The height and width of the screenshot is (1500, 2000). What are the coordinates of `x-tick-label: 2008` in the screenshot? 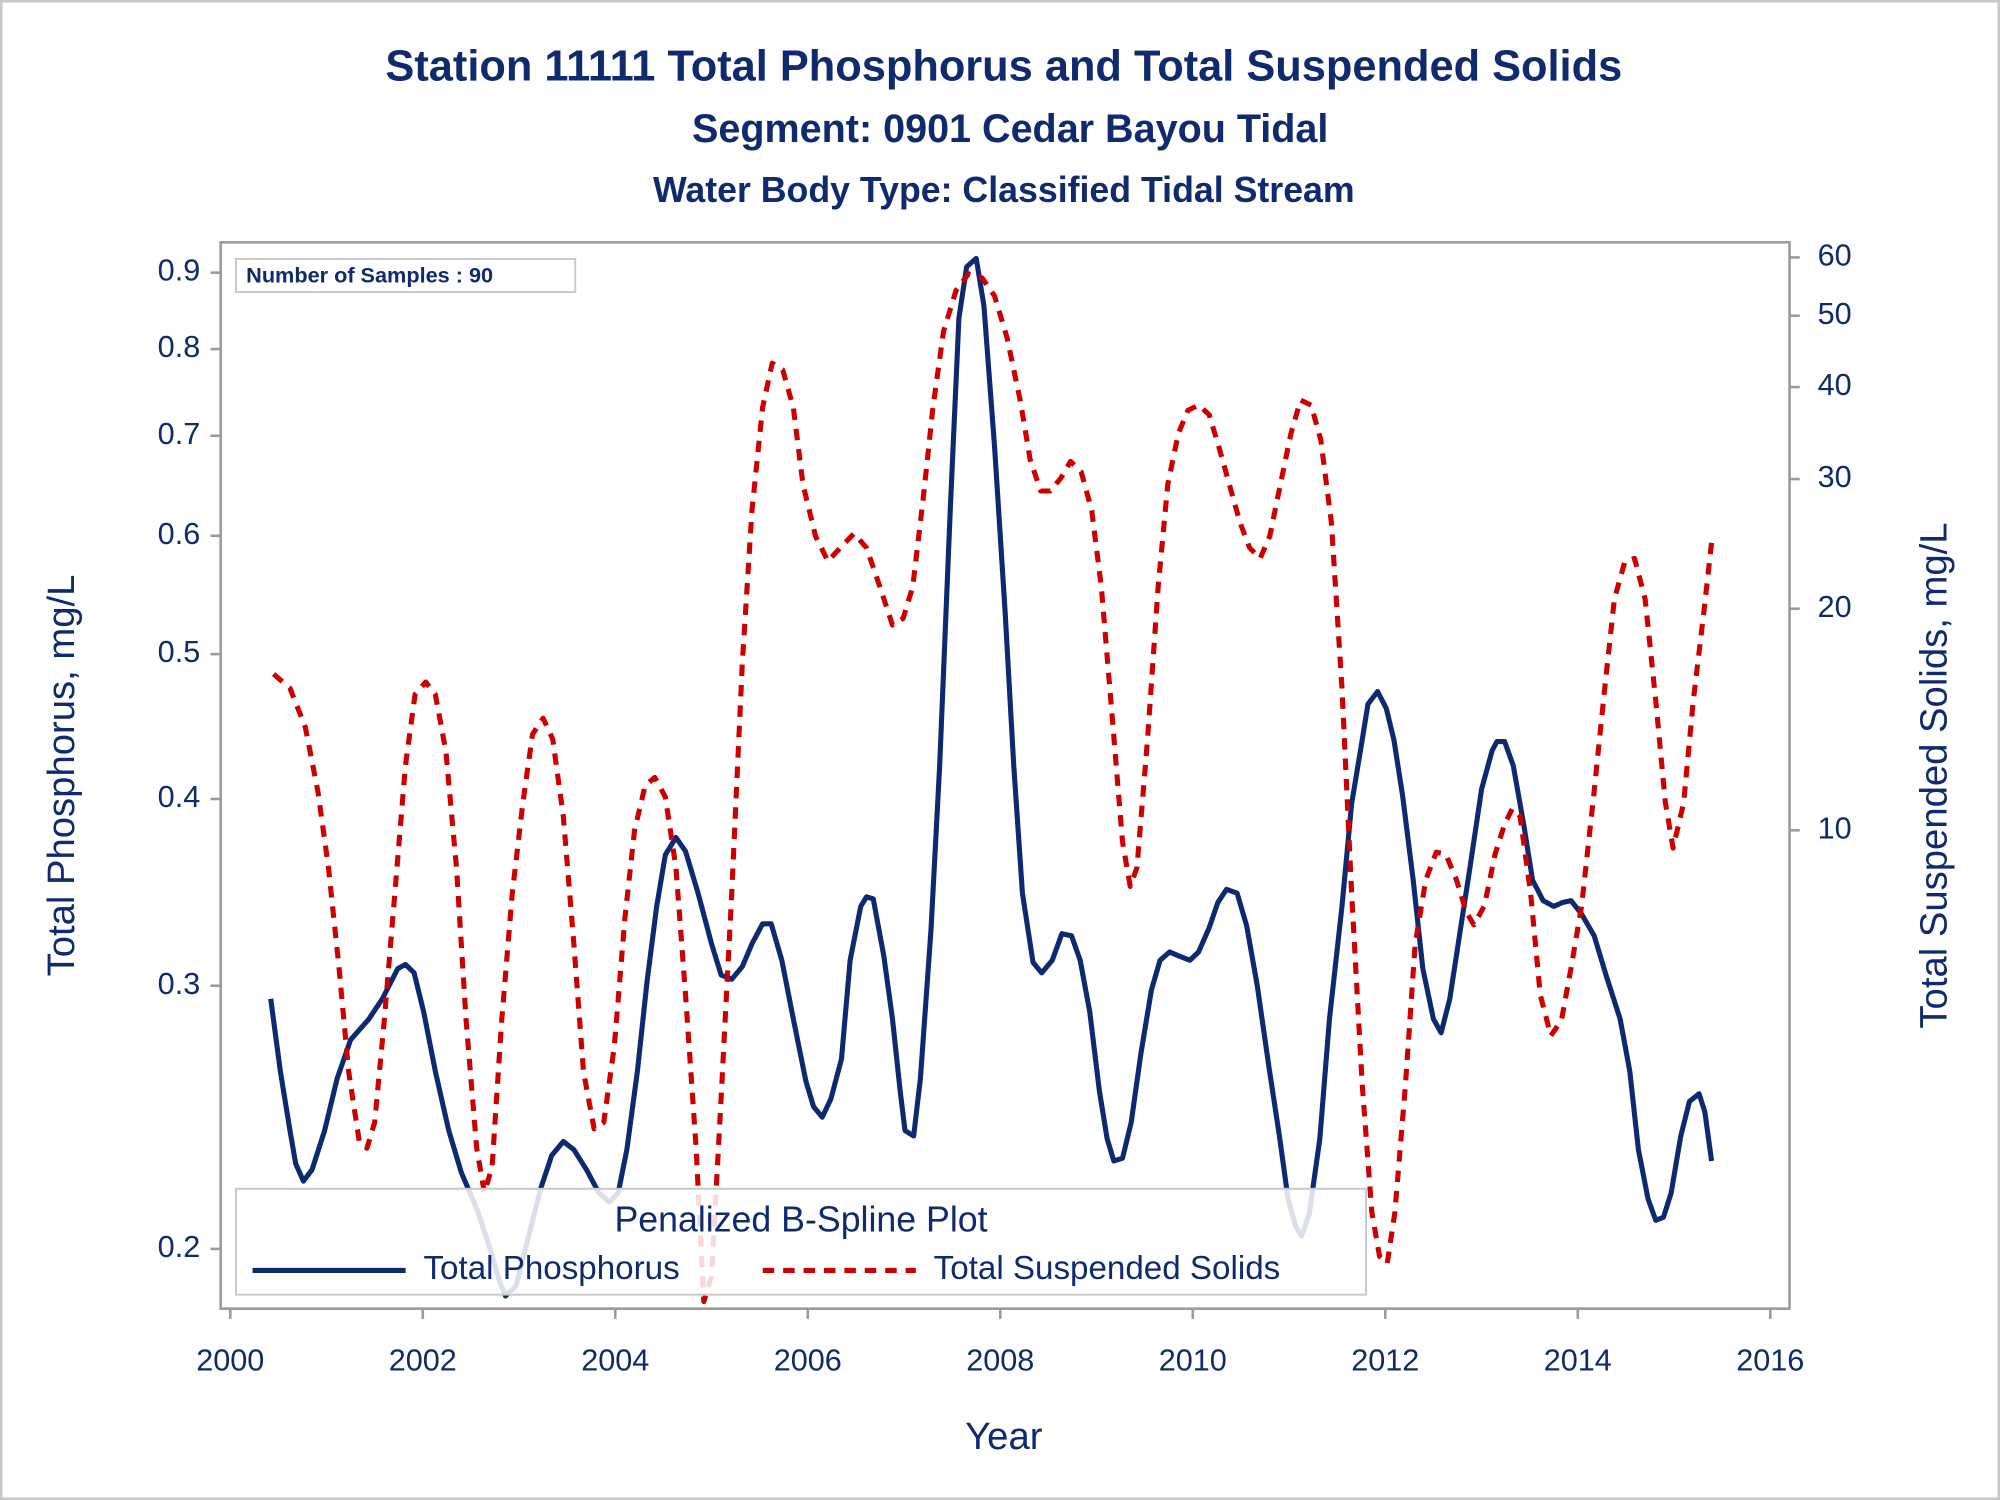 It's located at (1000, 1360).